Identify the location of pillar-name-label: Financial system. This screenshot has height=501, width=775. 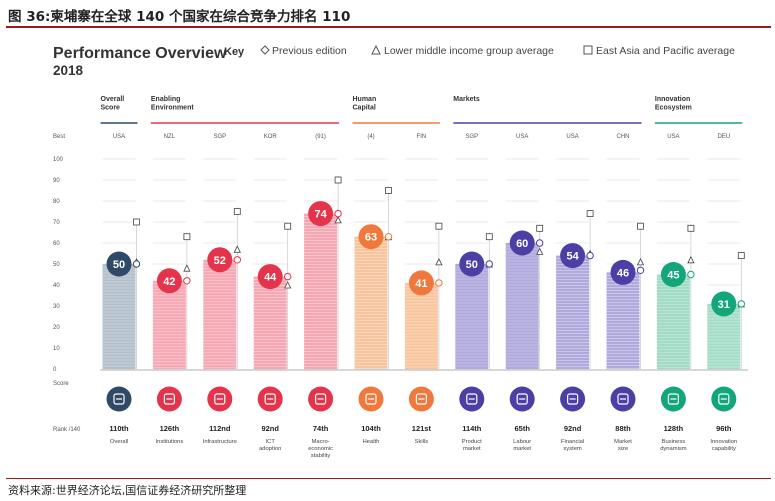
(572, 445).